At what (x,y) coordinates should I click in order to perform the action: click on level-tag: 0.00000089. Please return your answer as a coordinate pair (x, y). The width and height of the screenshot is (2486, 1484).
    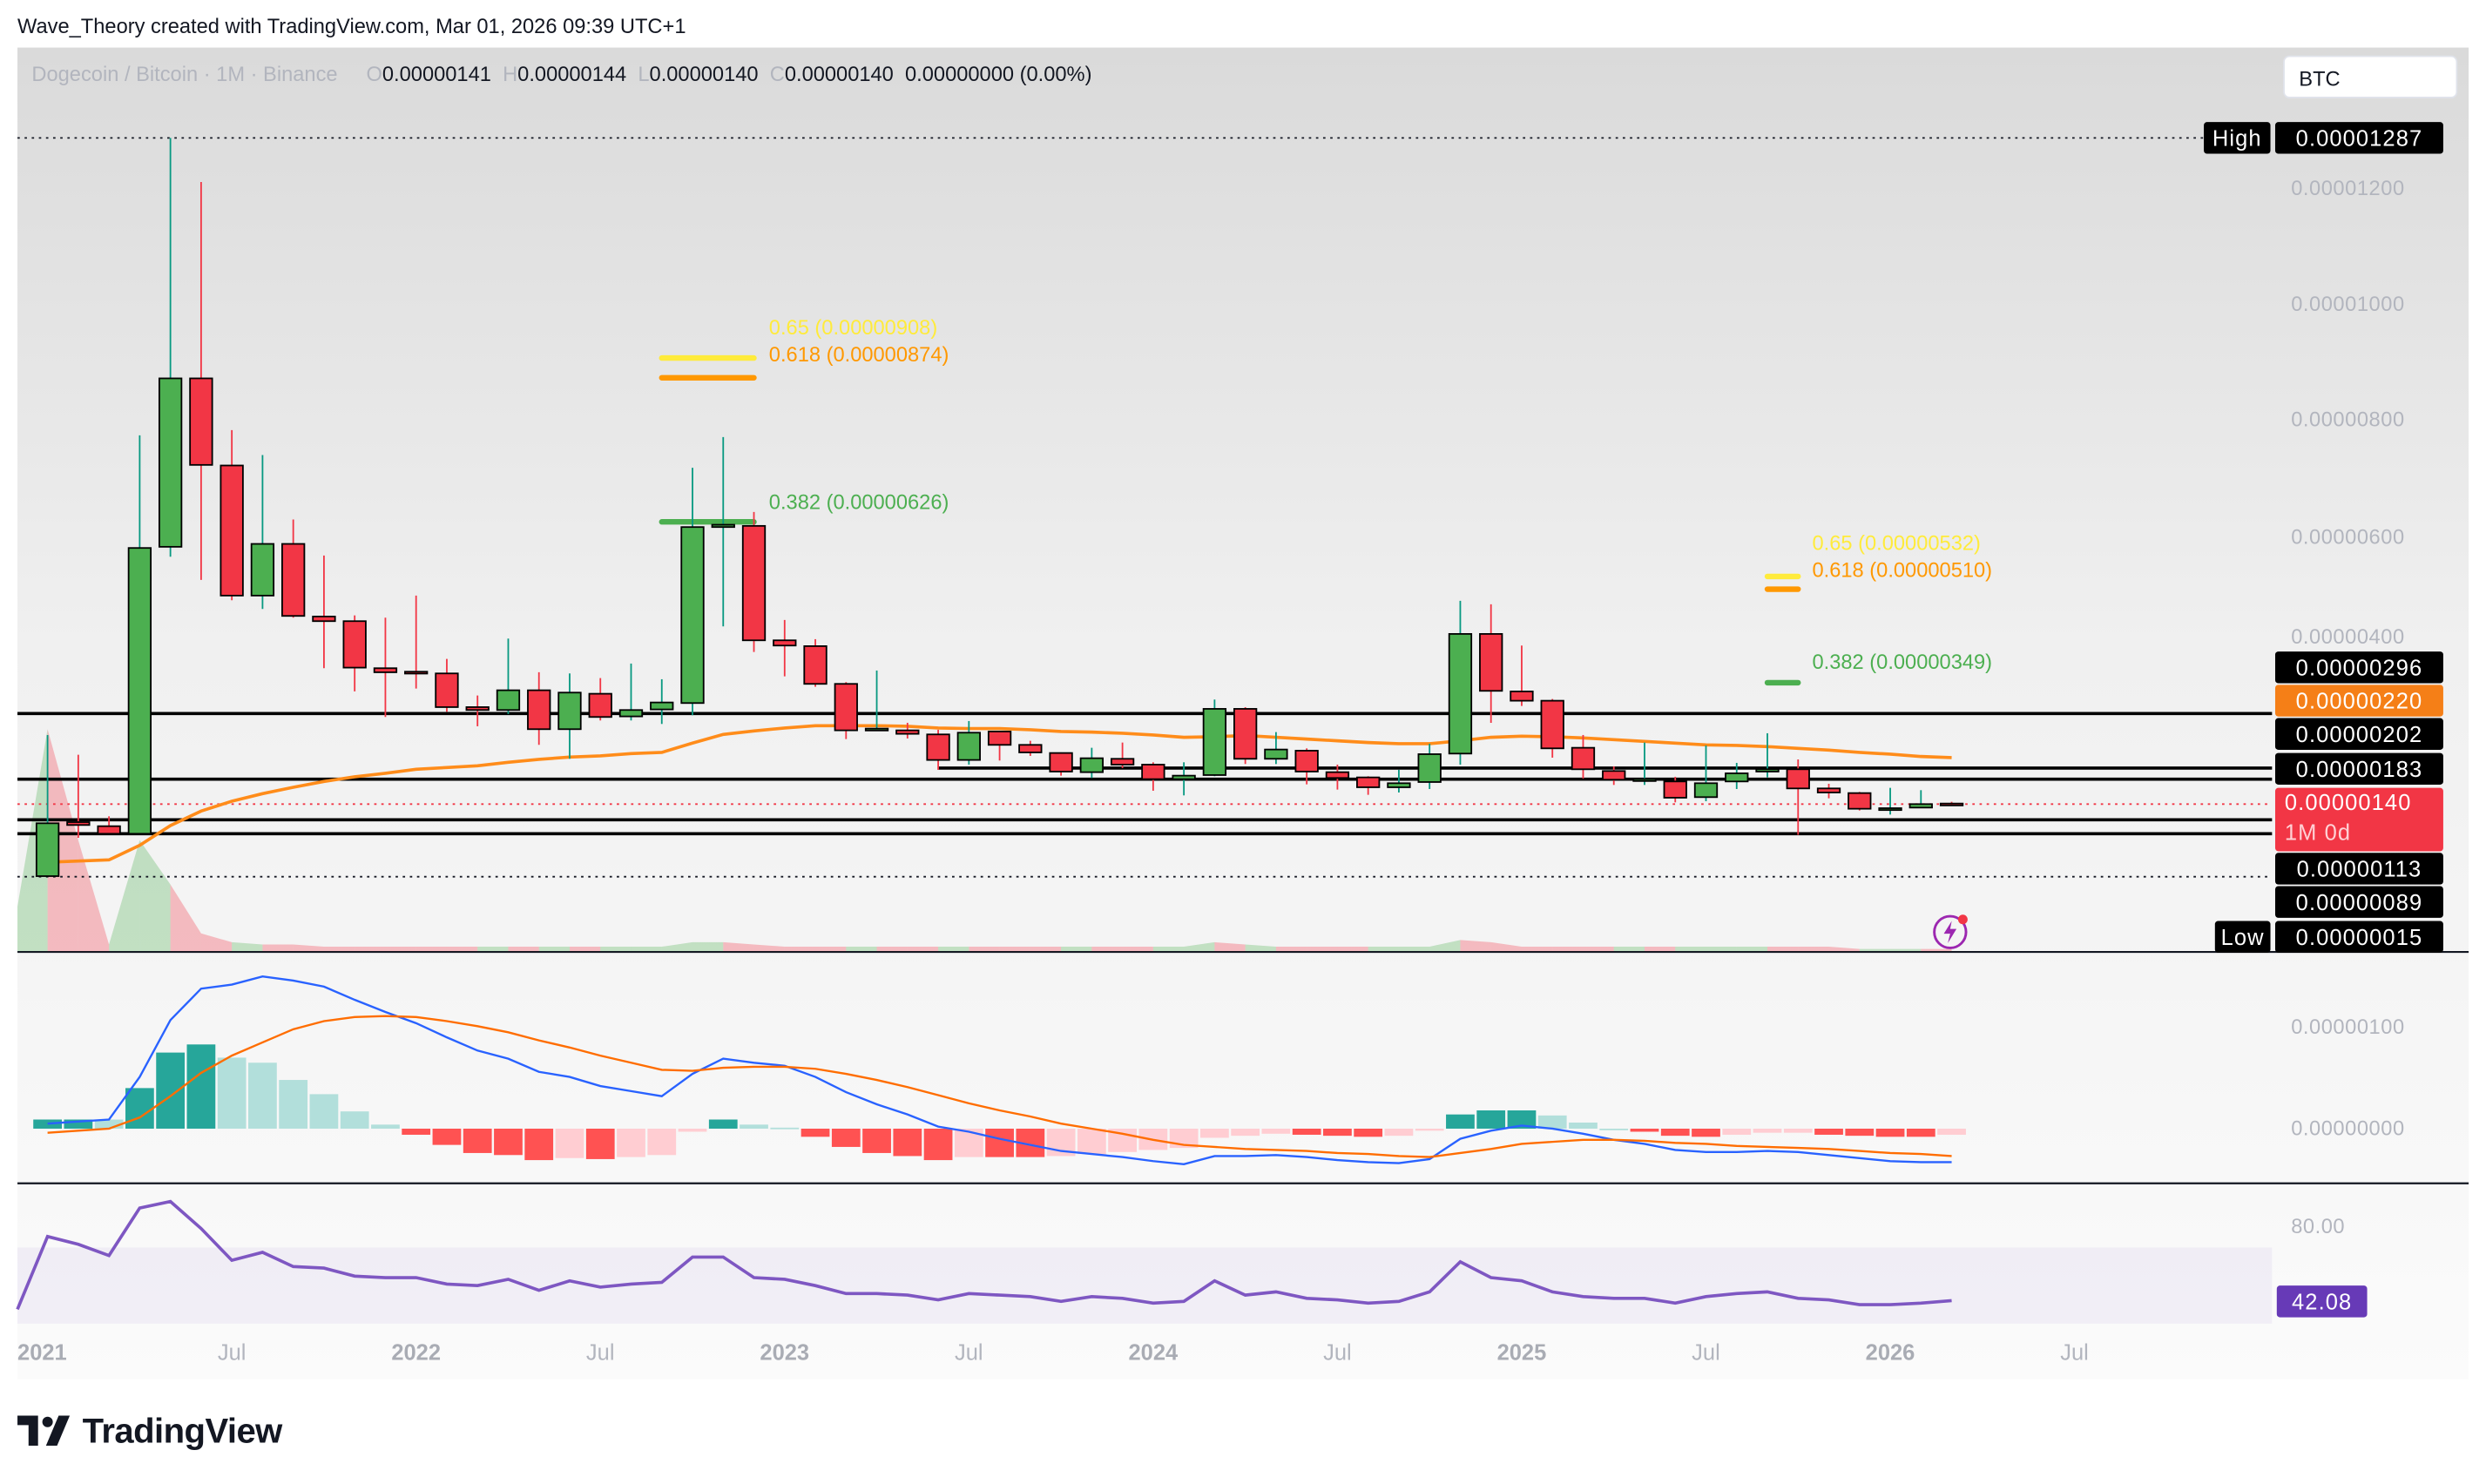
    Looking at the image, I should click on (2358, 902).